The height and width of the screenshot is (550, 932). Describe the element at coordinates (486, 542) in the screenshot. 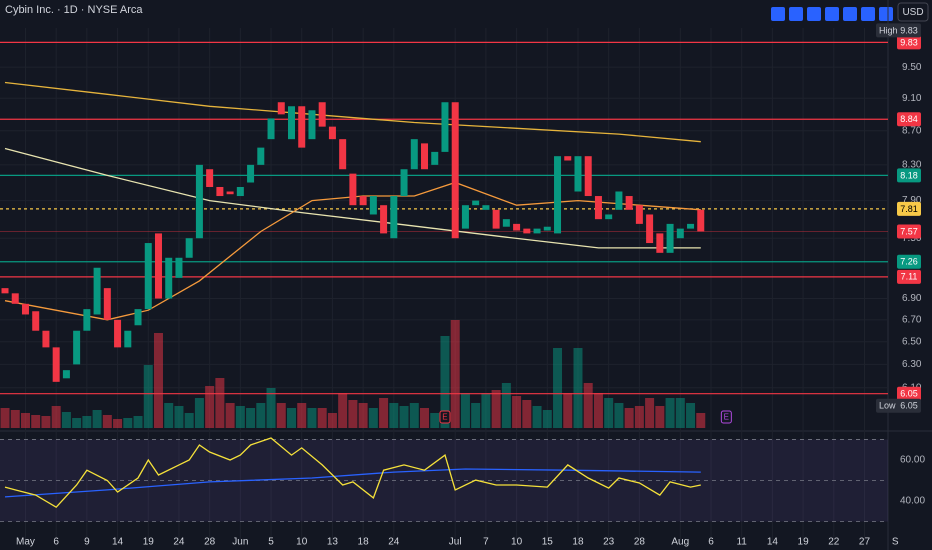

I see `x-tick-label: 7` at that location.